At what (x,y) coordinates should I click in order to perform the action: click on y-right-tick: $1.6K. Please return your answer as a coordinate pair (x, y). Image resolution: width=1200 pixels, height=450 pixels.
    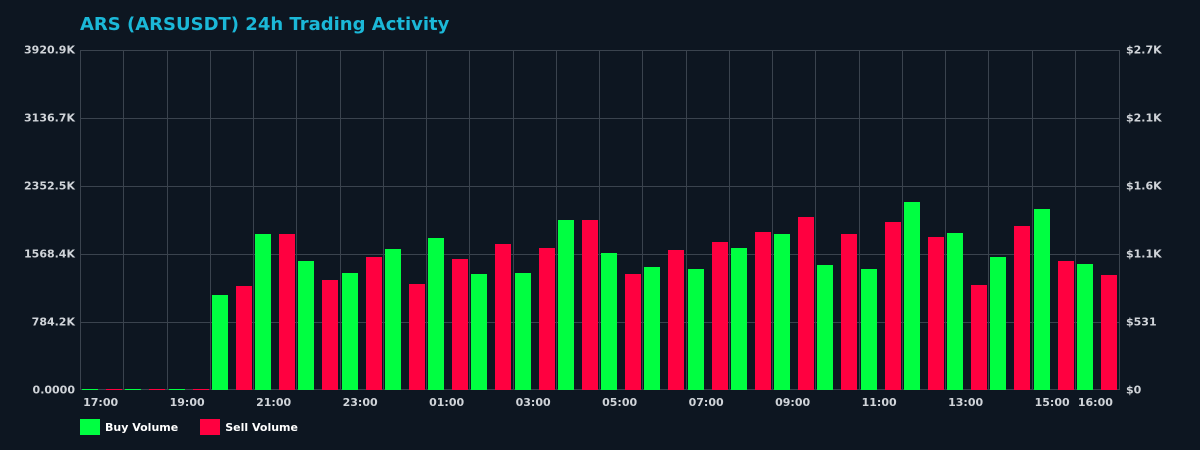
    Looking at the image, I should click on (1144, 186).